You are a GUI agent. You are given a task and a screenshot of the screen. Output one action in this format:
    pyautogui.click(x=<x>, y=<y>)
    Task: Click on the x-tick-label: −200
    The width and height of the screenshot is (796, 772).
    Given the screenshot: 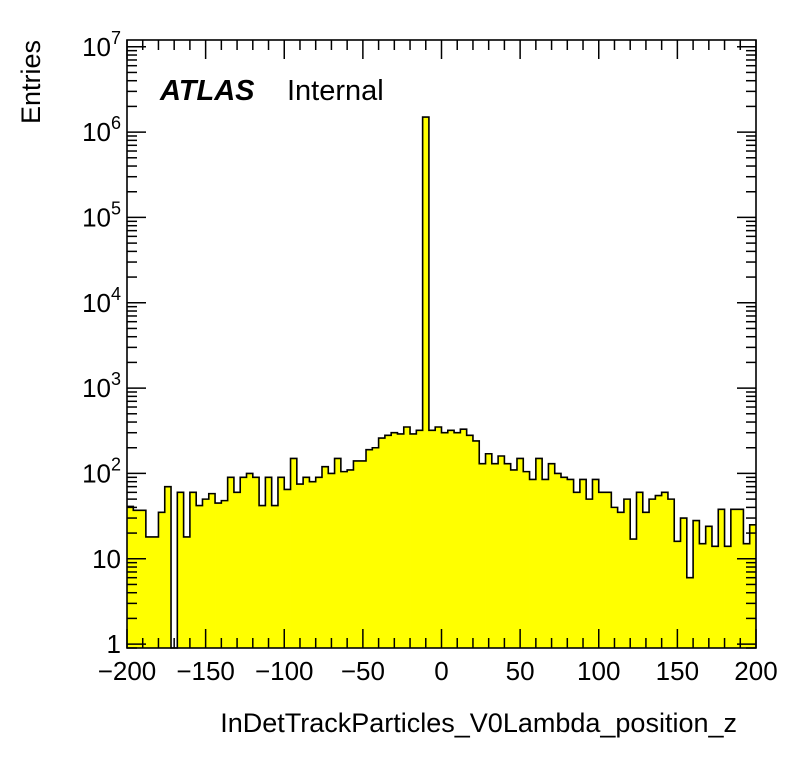 What is the action you would take?
    pyautogui.click(x=127, y=671)
    